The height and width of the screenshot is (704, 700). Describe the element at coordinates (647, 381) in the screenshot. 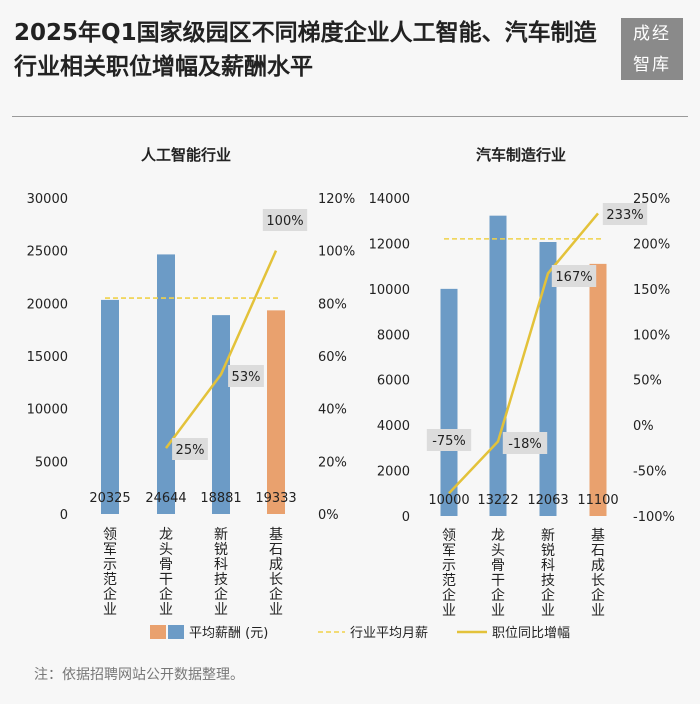

I see `right-axis-tick-label: 50%` at that location.